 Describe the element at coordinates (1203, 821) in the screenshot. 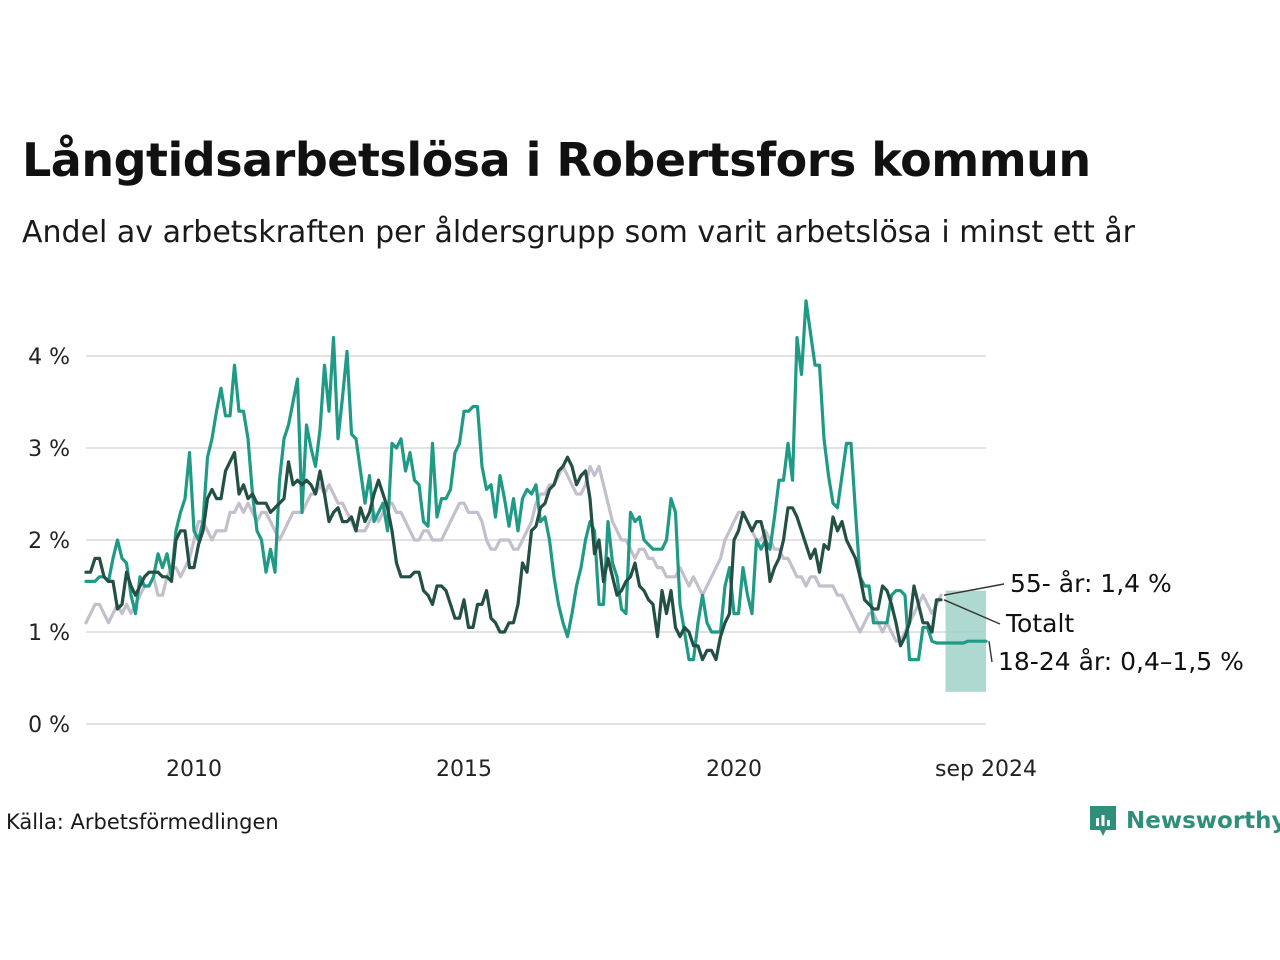

I see `brand-name: Newsworthy` at that location.